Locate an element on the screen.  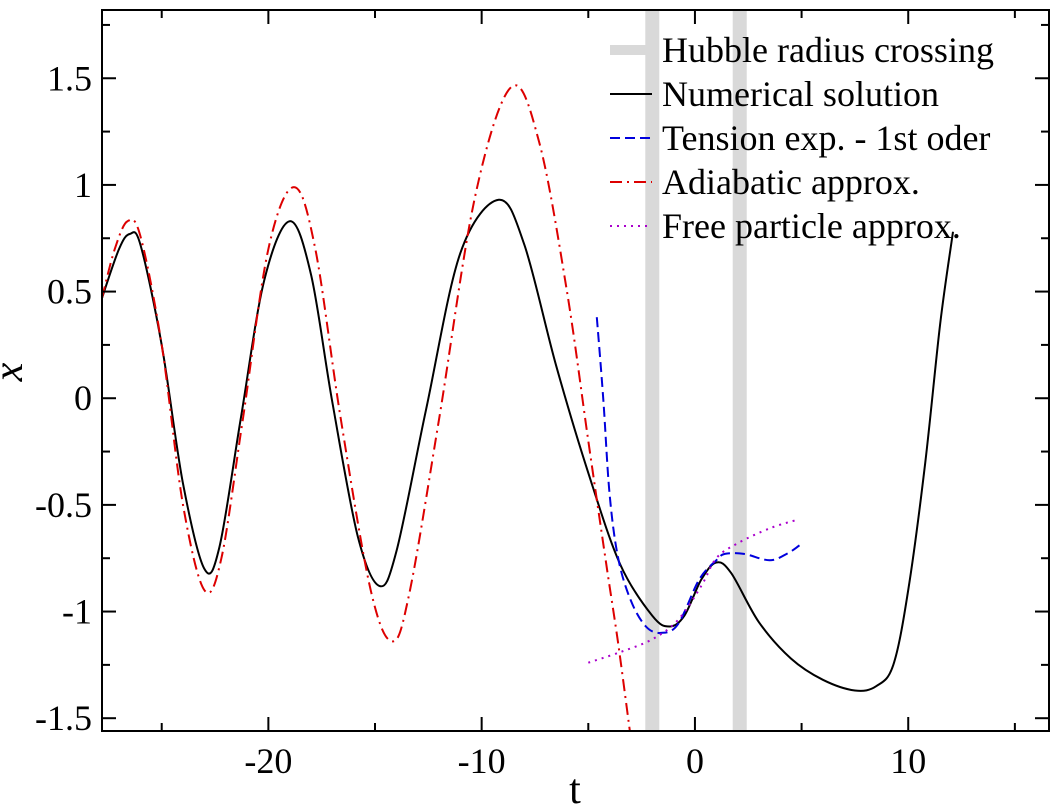
y-tick-label: 1.5 is located at coordinates (69, 78).